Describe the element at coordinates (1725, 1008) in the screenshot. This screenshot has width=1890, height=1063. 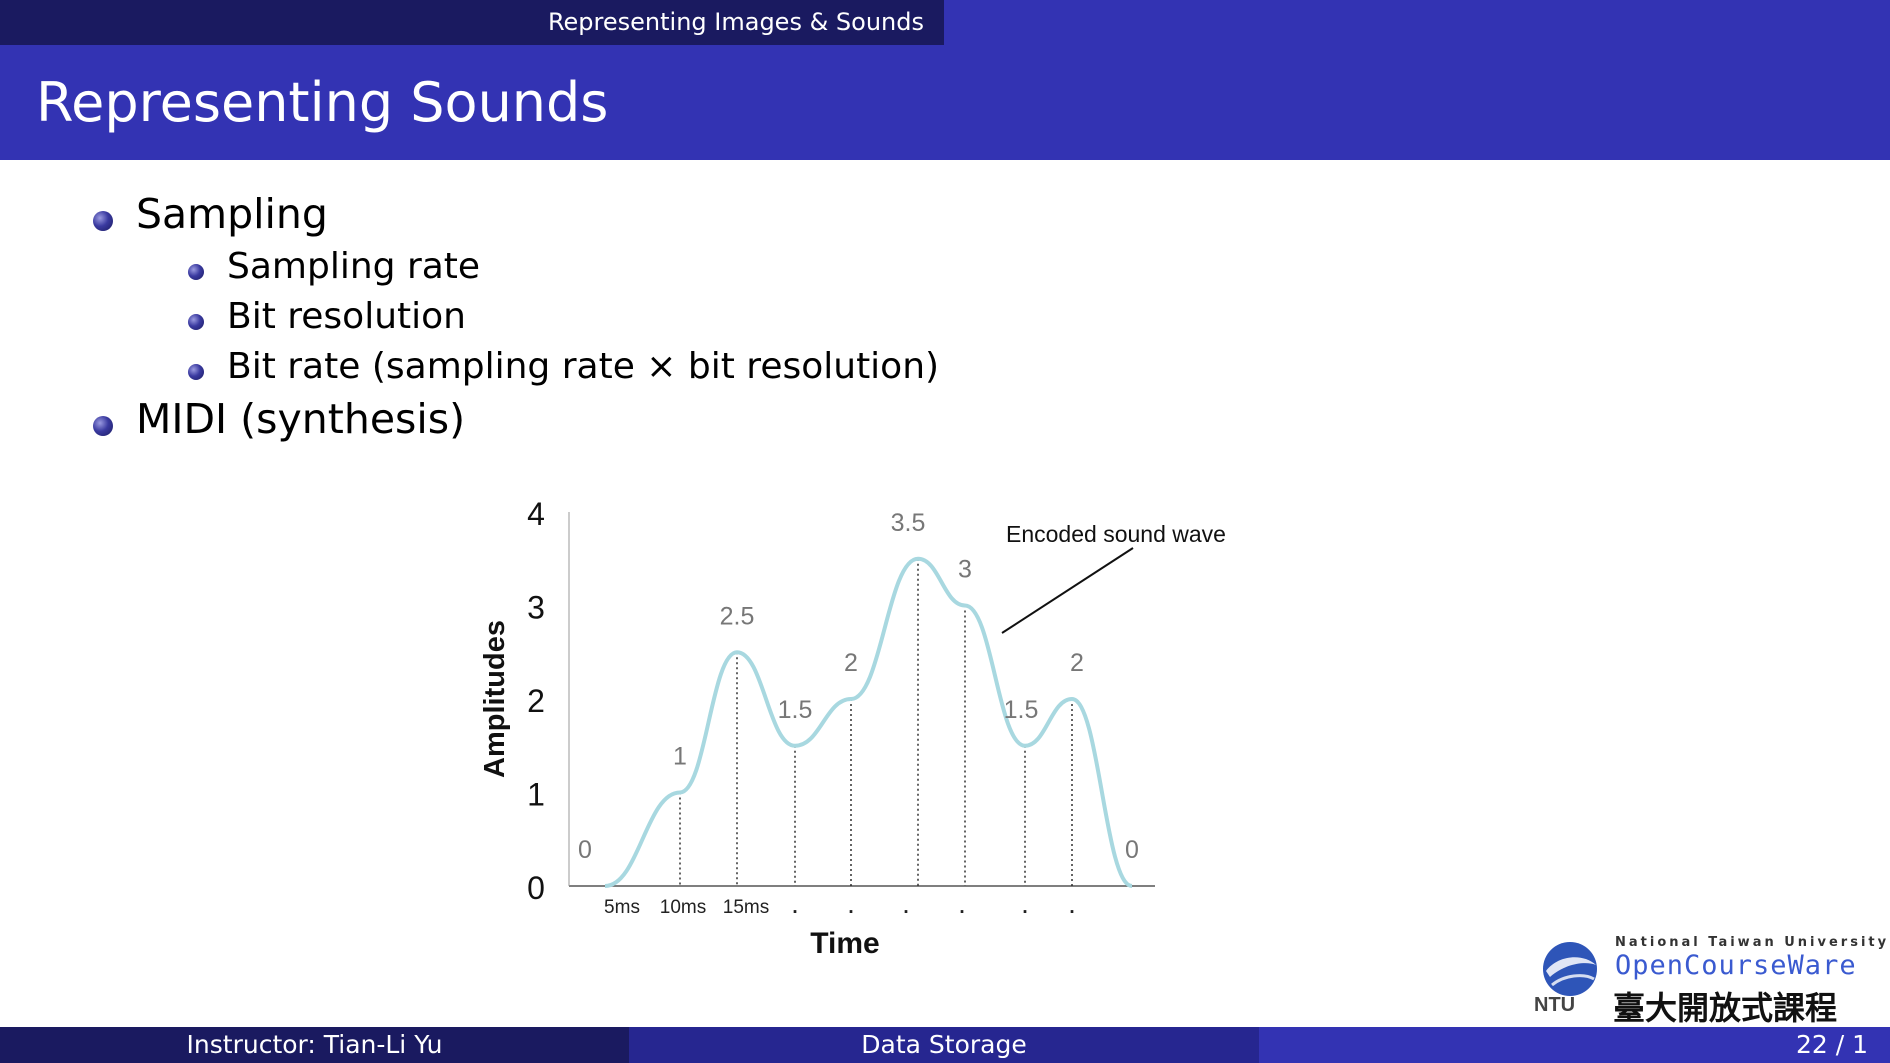
I see `logo-chinese-name: 臺大開放式課程` at that location.